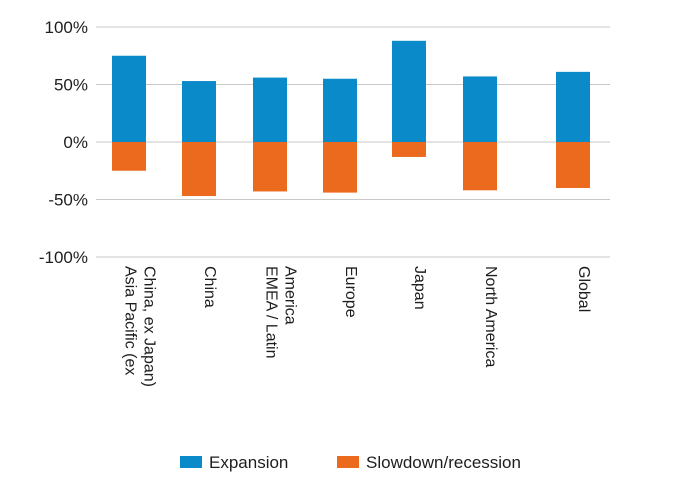  What do you see at coordinates (281, 312) in the screenshot?
I see `x-tick-label: EMEA / Latin America` at bounding box center [281, 312].